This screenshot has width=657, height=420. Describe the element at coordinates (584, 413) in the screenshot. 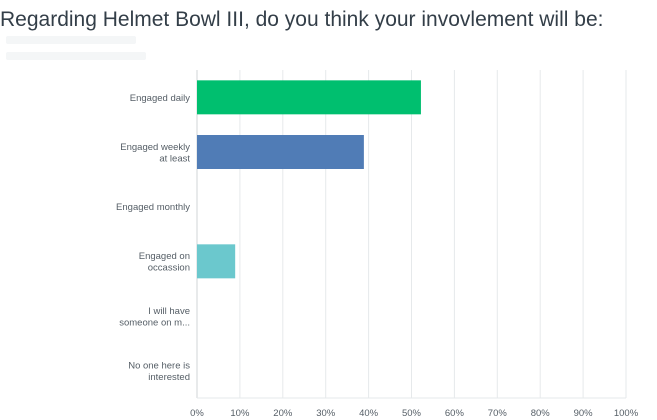

I see `x-tick-label: 90%` at that location.